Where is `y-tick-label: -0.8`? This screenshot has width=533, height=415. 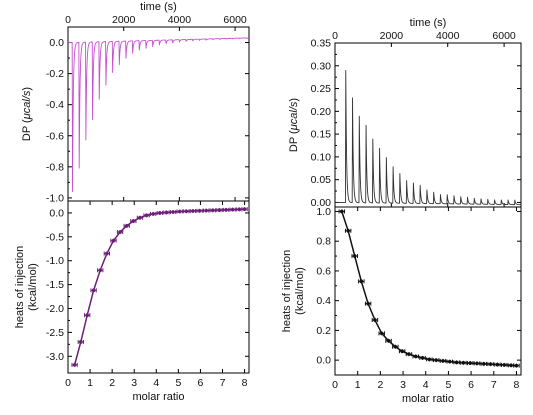
y-tick-label: -0.8 is located at coordinates (55, 167).